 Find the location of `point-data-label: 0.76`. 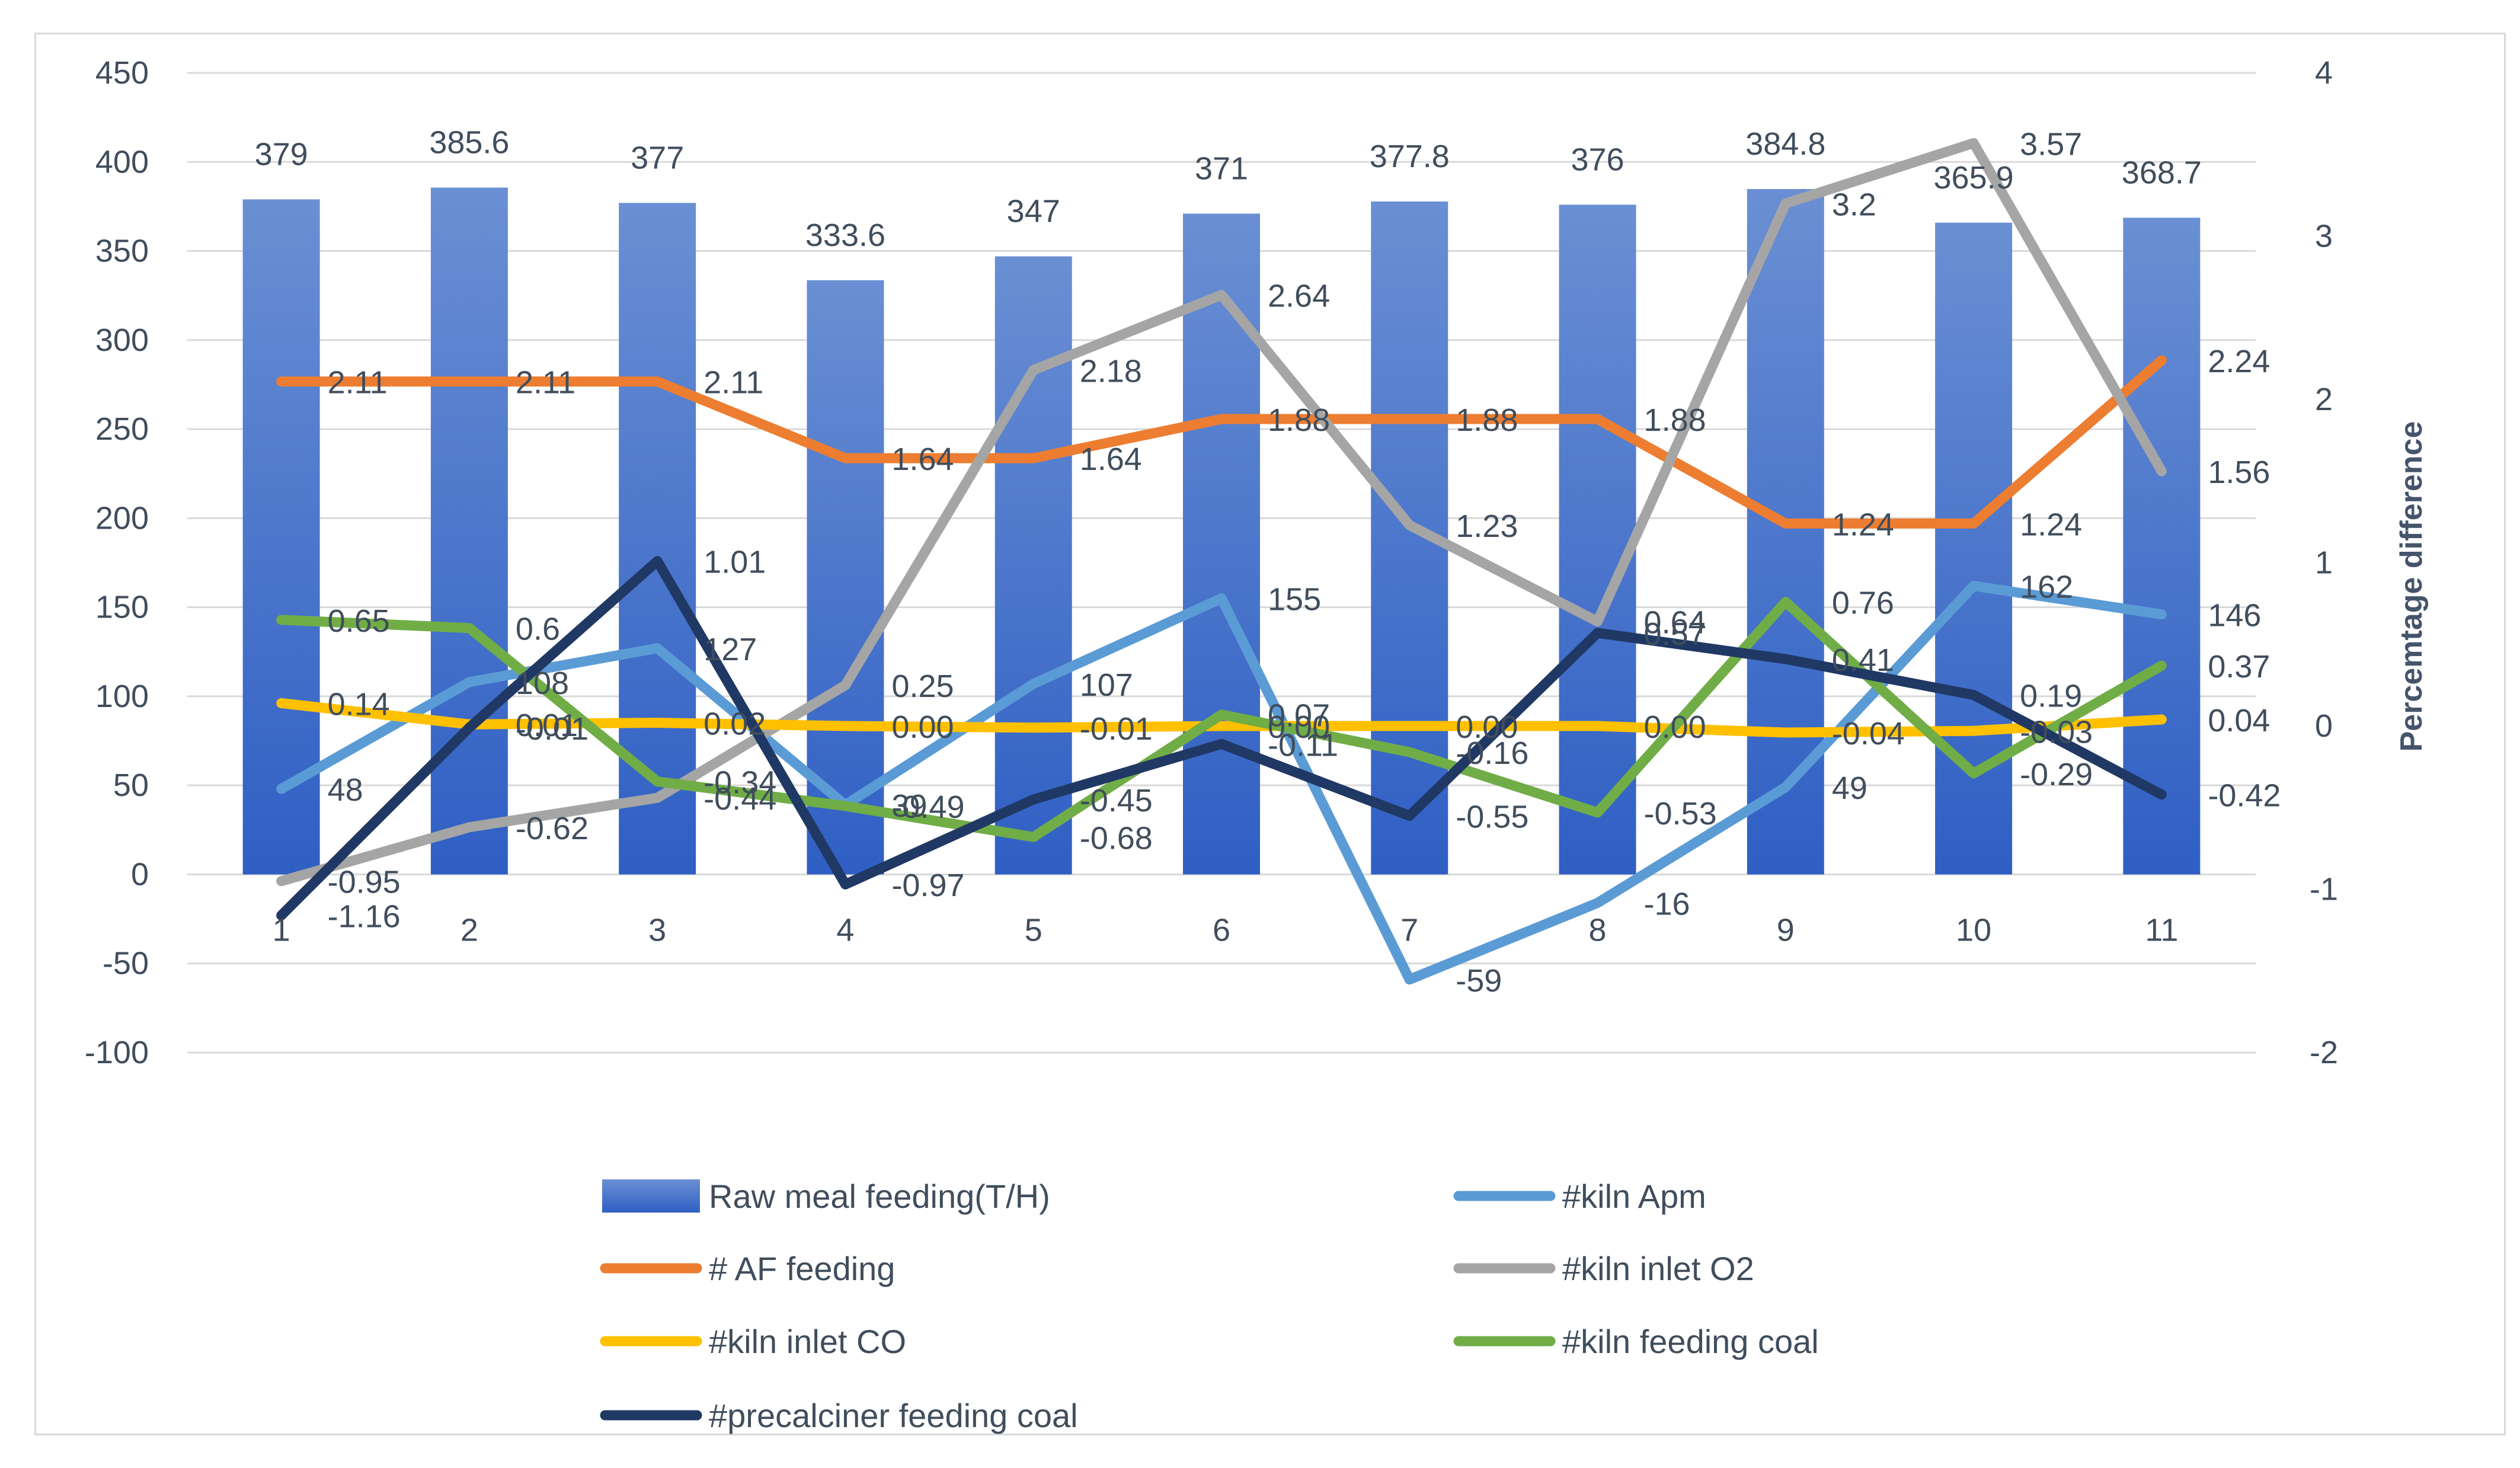

point-data-label: 0.76 is located at coordinates (1863, 603).